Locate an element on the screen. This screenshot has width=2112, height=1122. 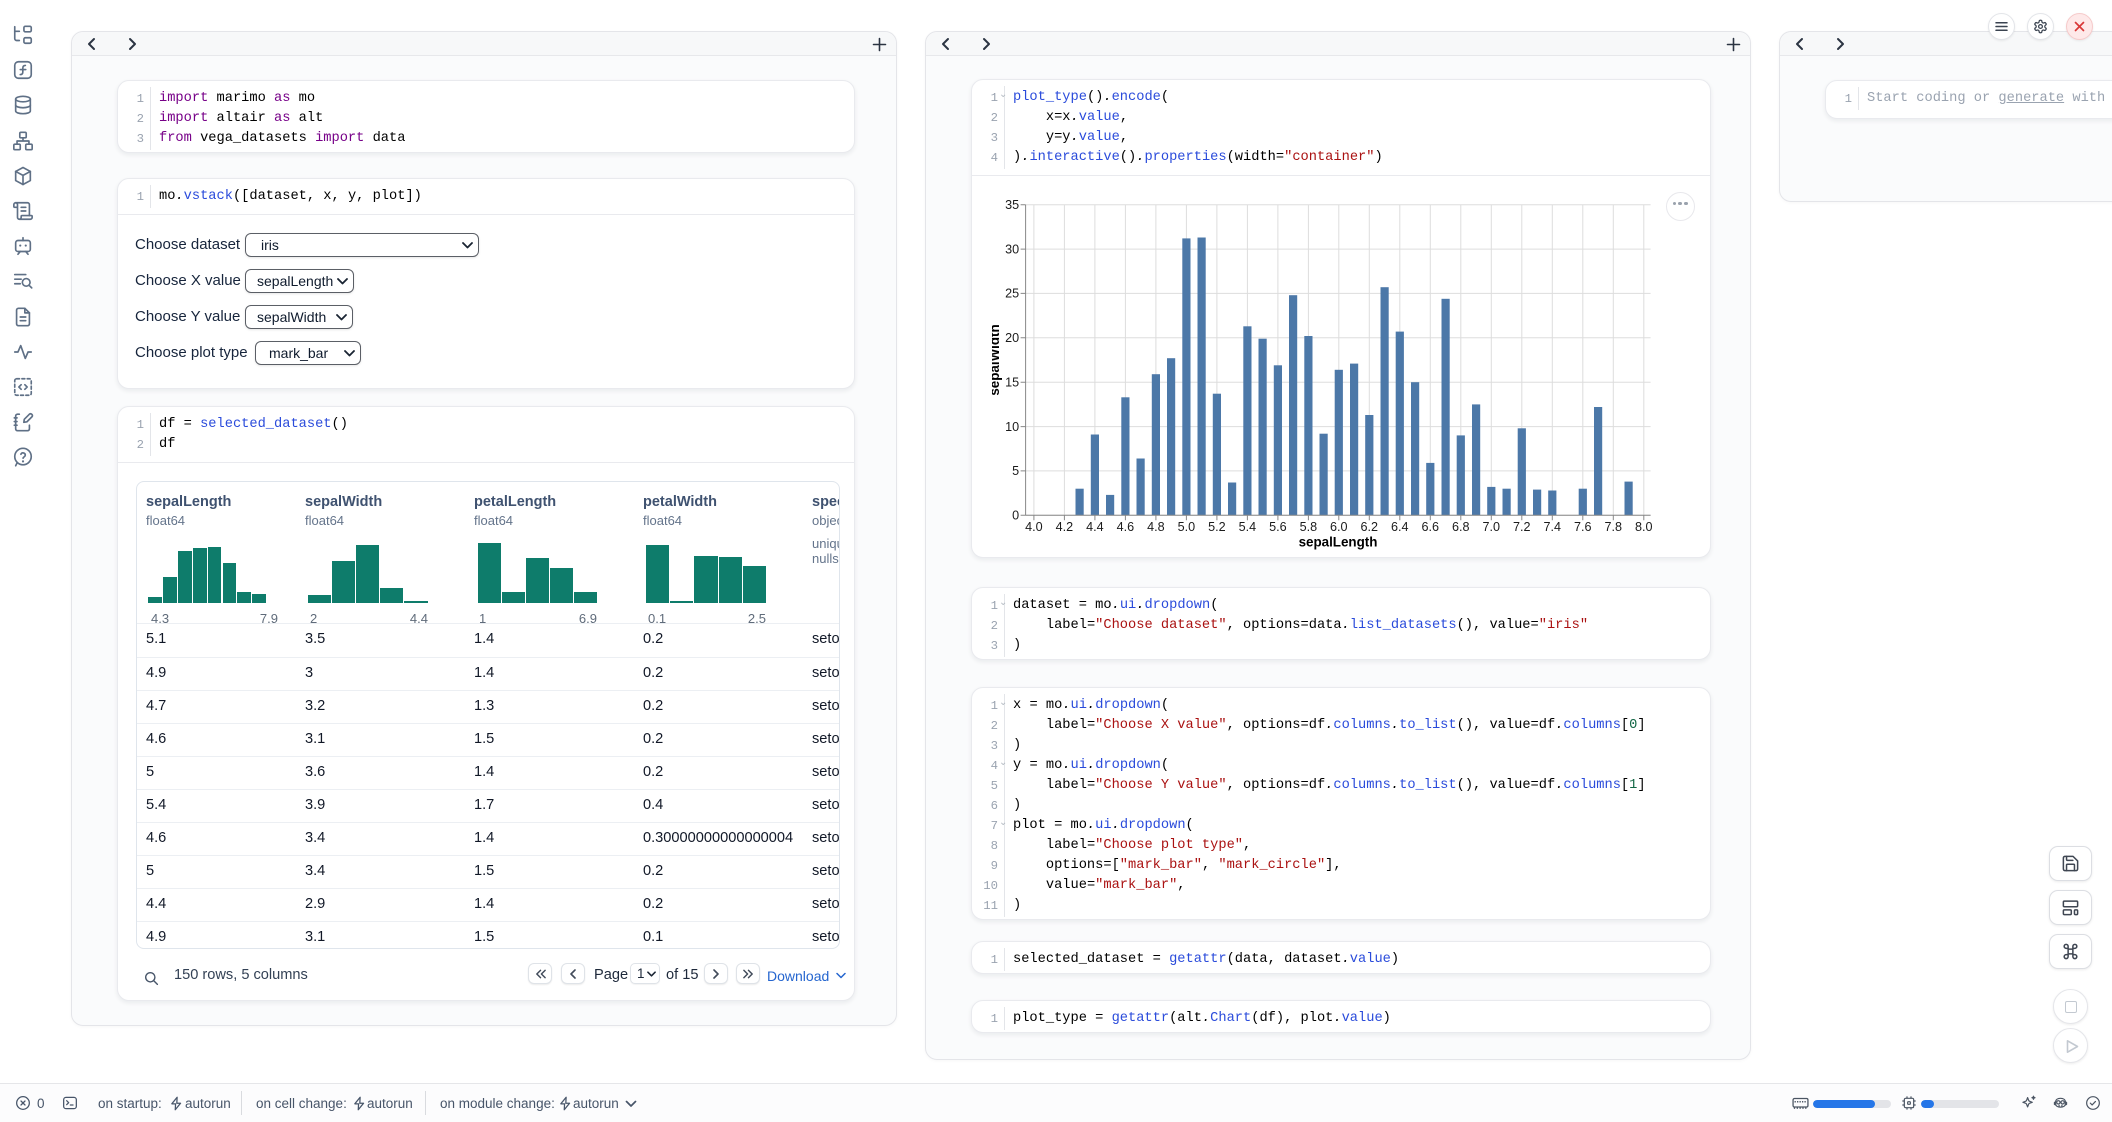
svg-text: 8.0 is located at coordinates (1644, 527).